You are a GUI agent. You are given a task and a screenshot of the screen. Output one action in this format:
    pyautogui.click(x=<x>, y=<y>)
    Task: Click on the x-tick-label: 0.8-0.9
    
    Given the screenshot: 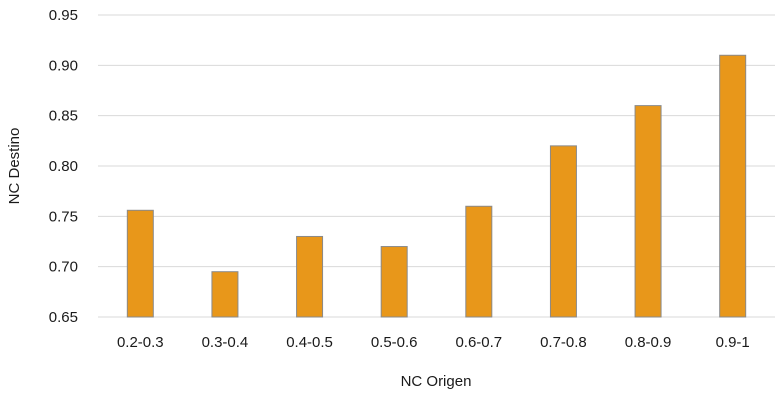 What is the action you would take?
    pyautogui.click(x=648, y=342)
    